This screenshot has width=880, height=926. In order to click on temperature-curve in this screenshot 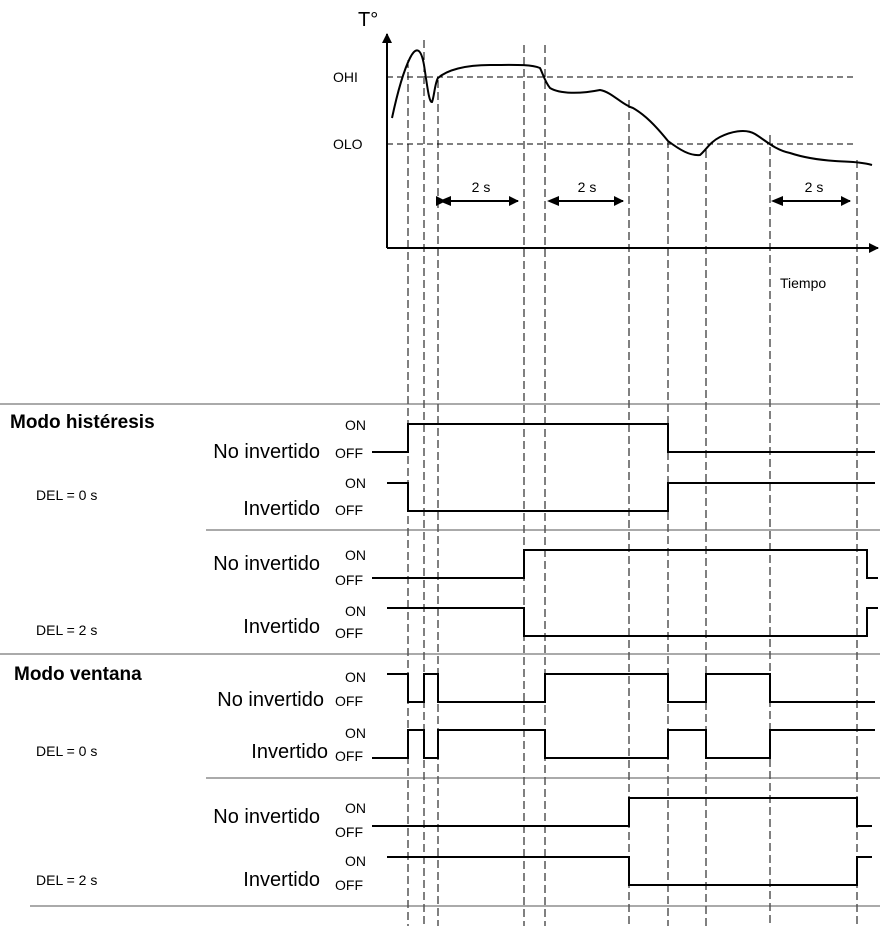, I will do `click(632, 107)`.